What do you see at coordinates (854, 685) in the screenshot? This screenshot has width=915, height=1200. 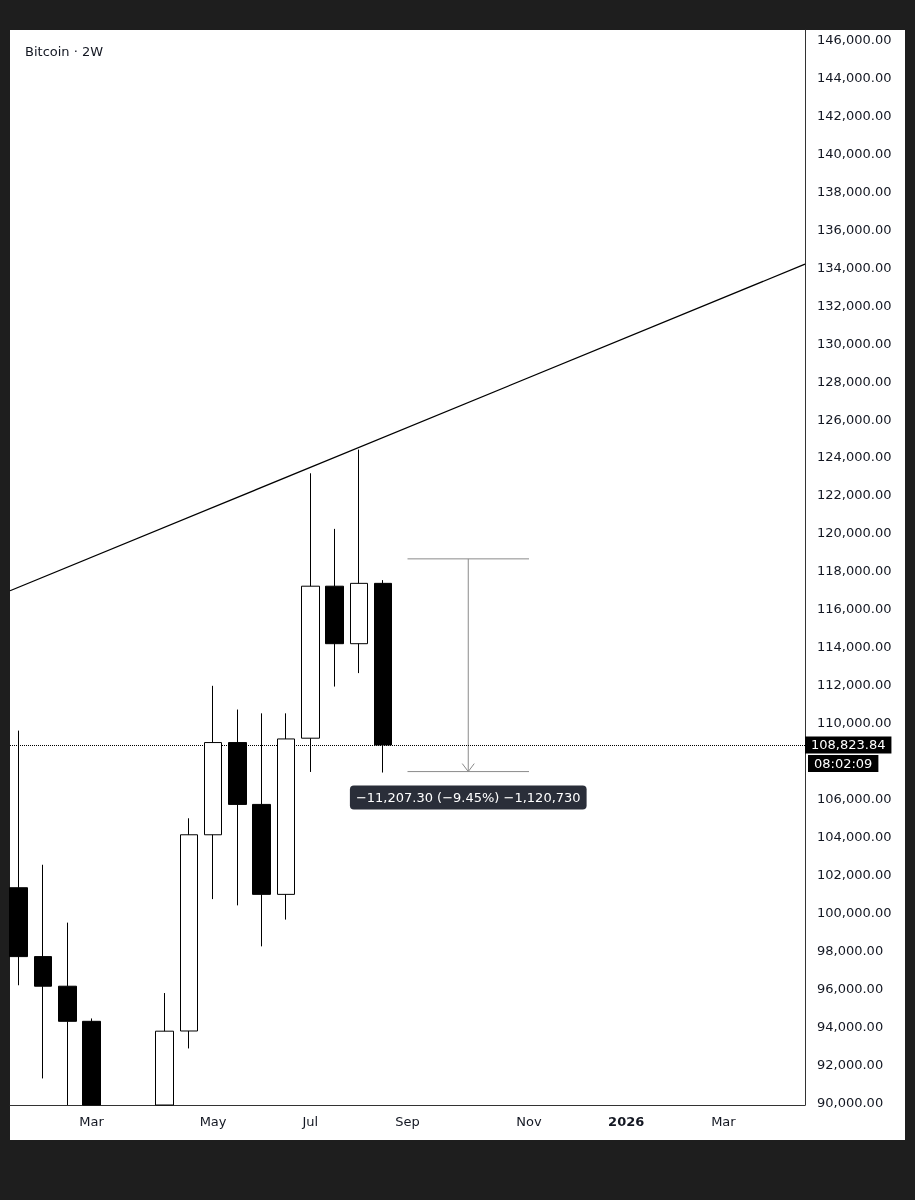 I see `y-tick-label: 112,000.00` at bounding box center [854, 685].